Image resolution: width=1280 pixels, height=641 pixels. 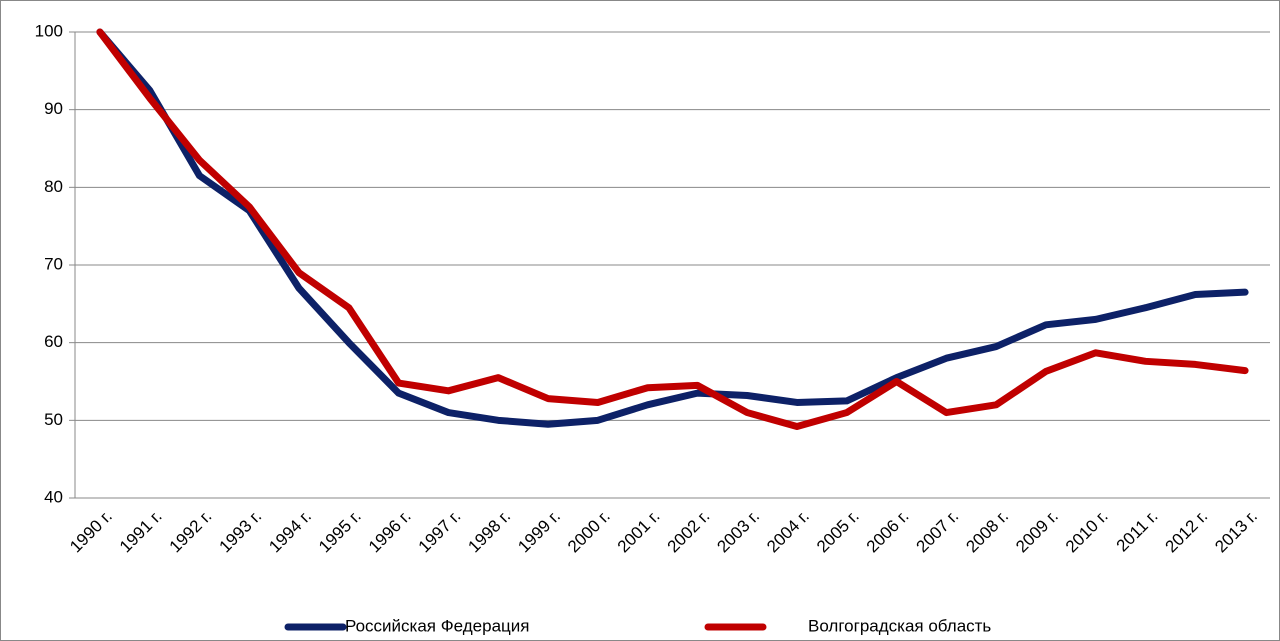 What do you see at coordinates (53, 419) in the screenshot?
I see `y-tick-label: 50` at bounding box center [53, 419].